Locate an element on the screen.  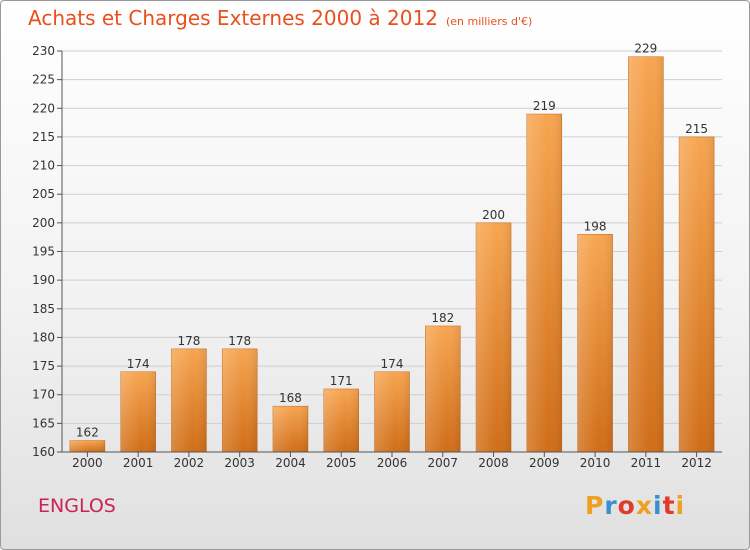
chart-title-text: Achats et Charges Externes 2000 à 2012 is located at coordinates (233, 18).